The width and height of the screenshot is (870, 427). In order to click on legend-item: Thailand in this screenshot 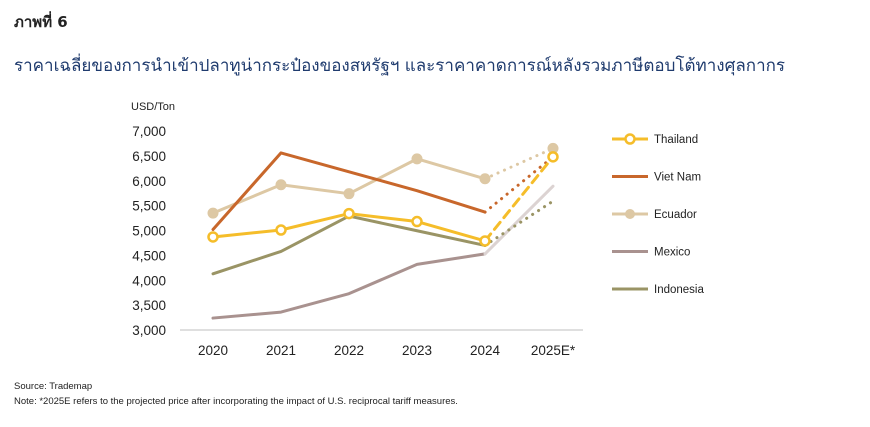, I will do `click(655, 139)`.